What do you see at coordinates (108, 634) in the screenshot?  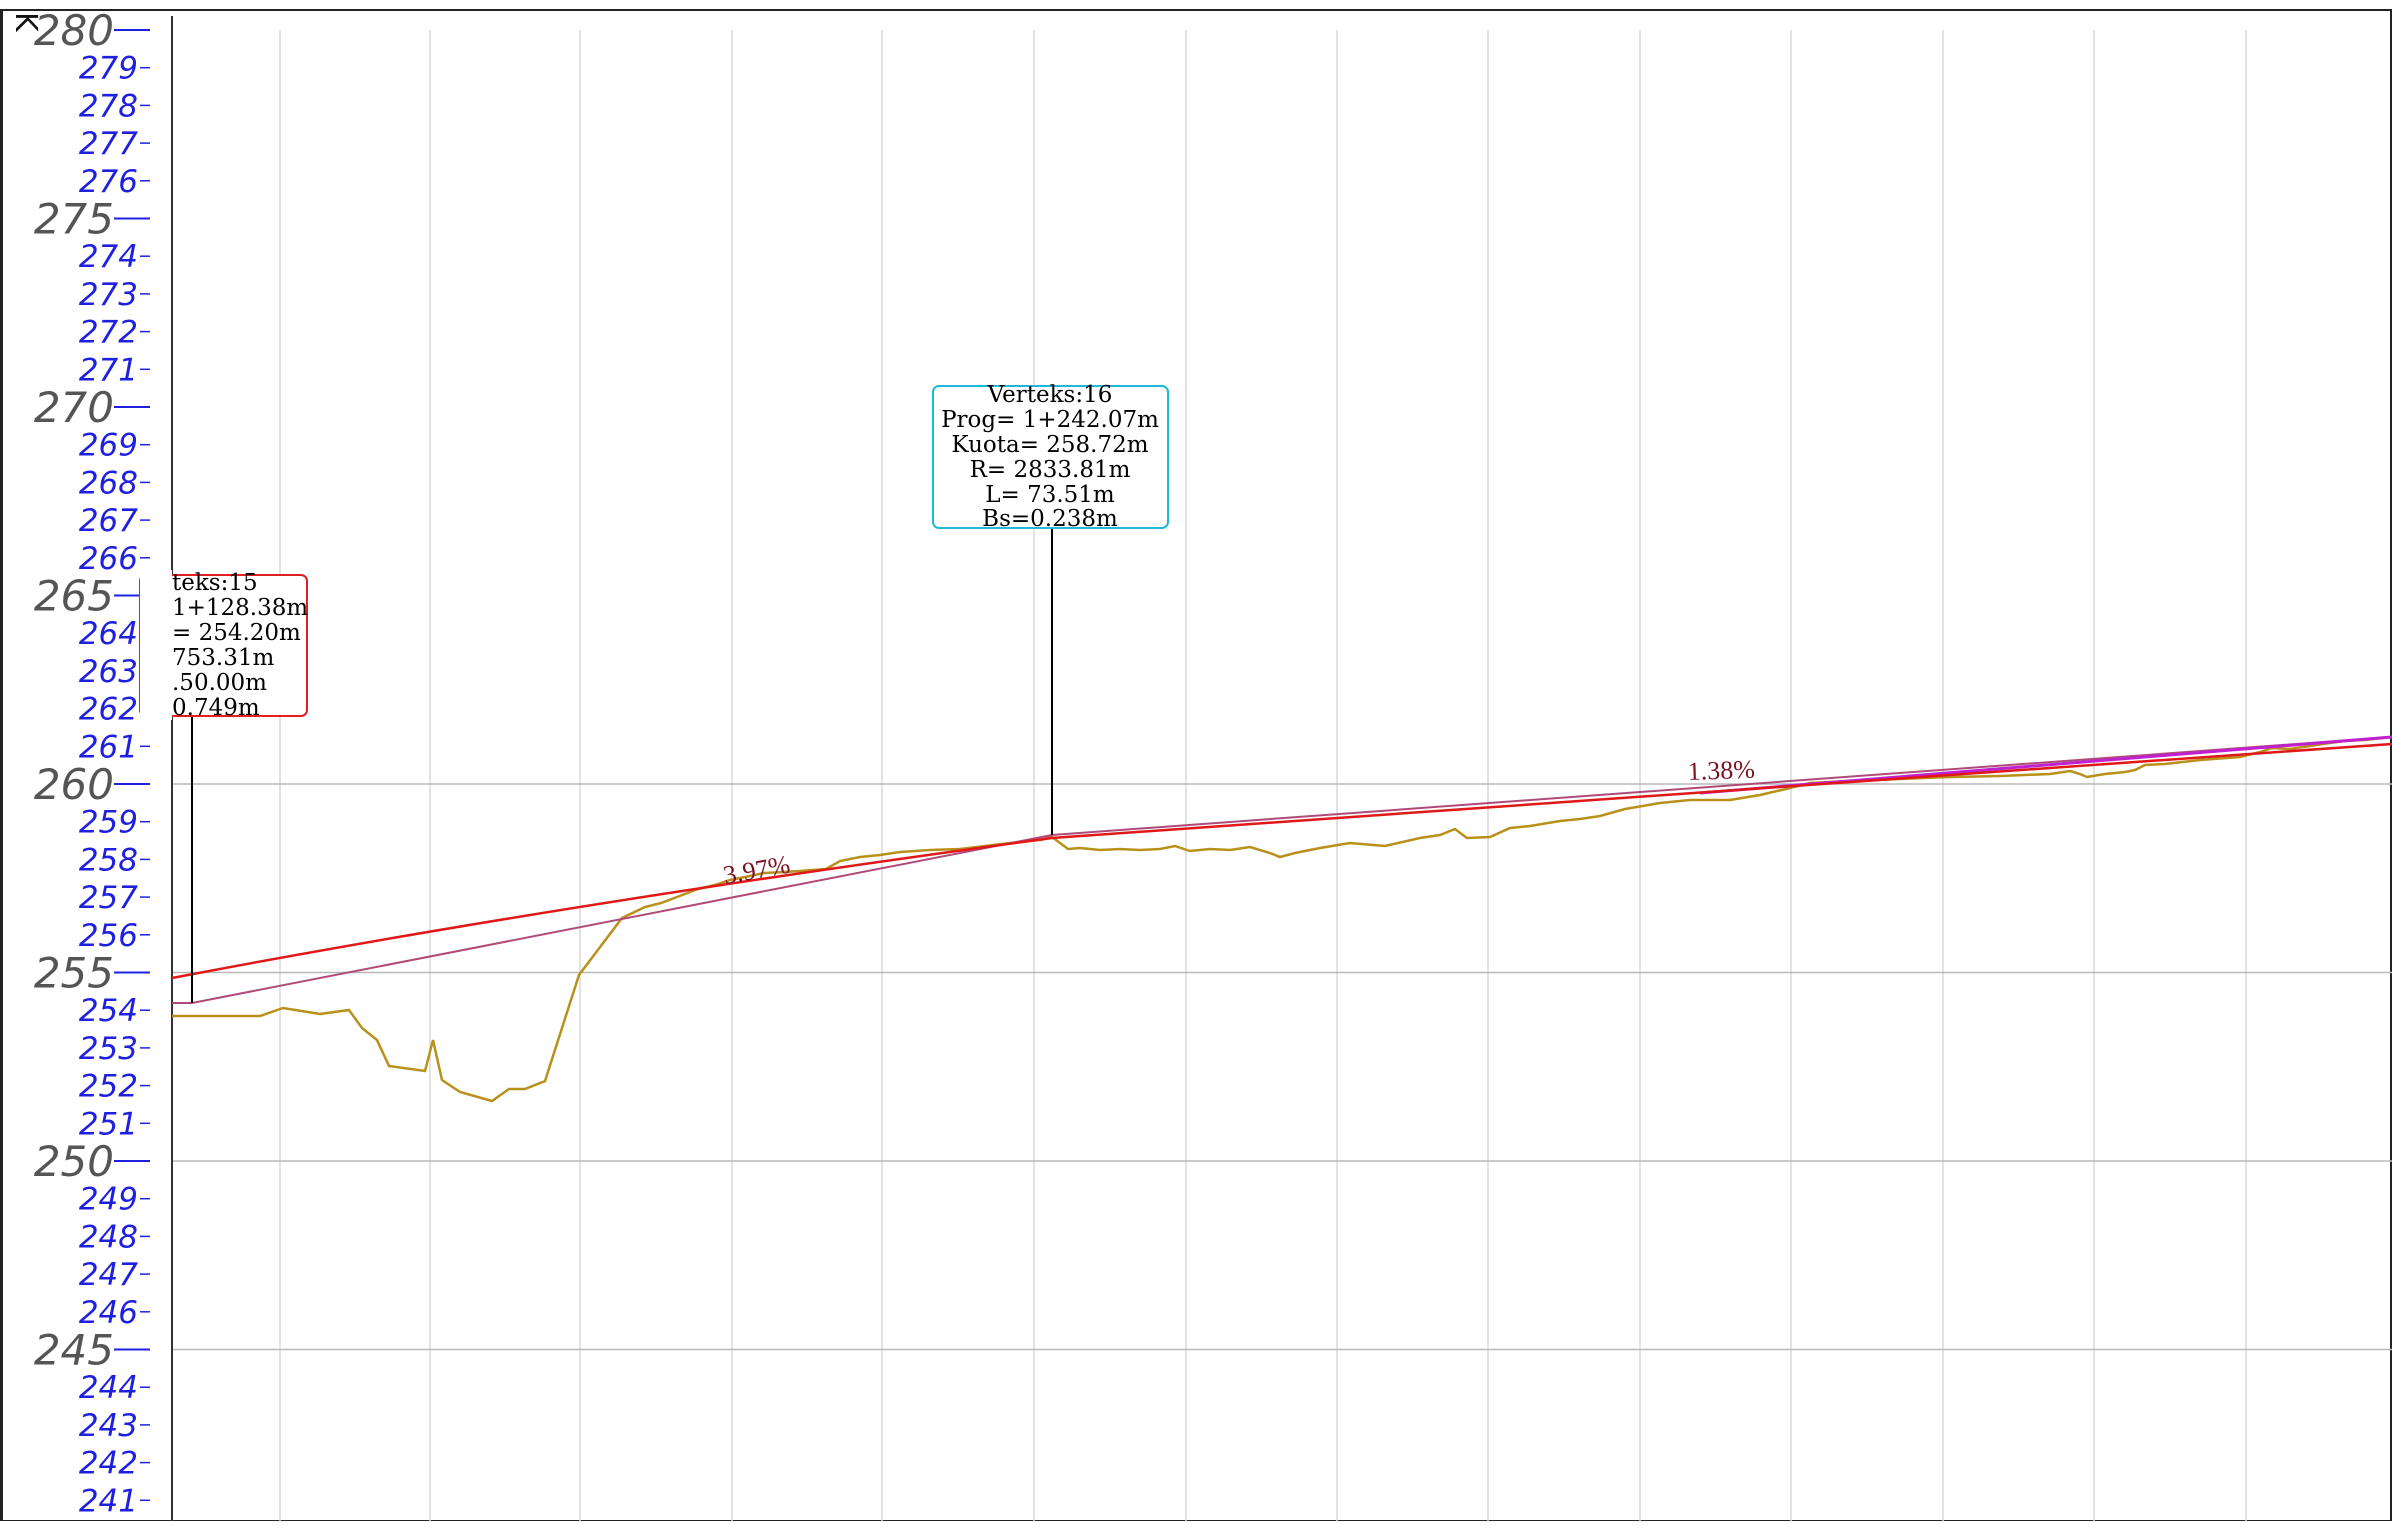 I see `minor-tick-label: 264` at bounding box center [108, 634].